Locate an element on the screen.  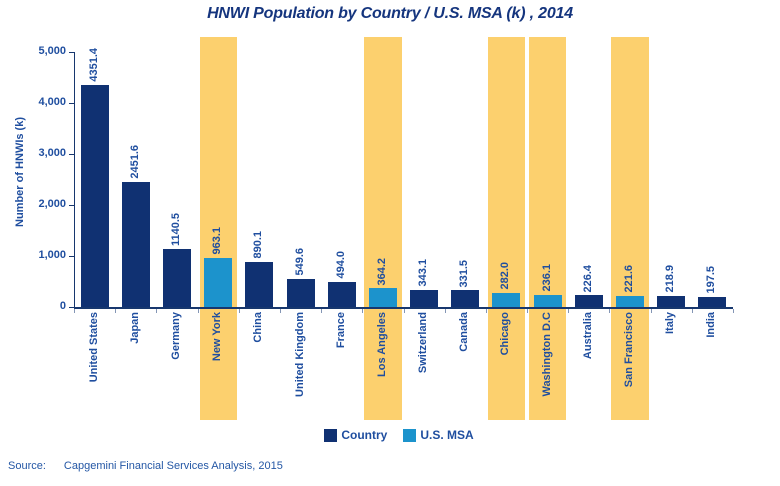
x-axis-label: San Francisco is located at coordinates (629, 350).